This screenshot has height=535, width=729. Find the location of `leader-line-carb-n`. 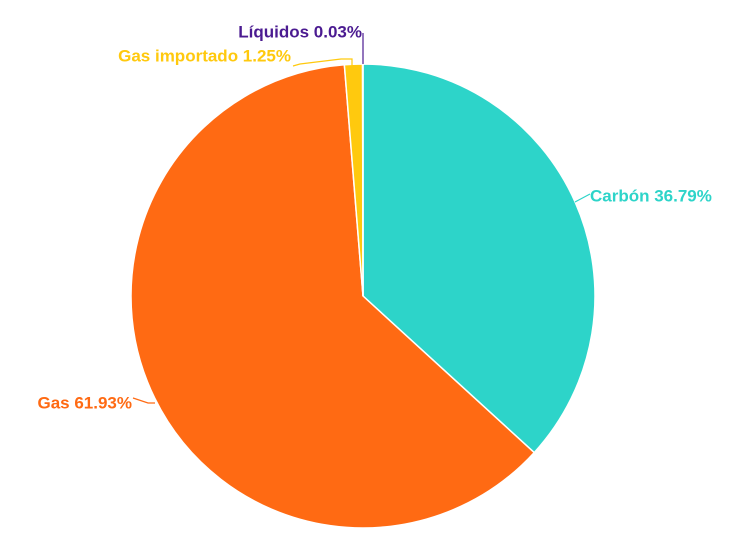

leader-line-carb-n is located at coordinates (582, 198).